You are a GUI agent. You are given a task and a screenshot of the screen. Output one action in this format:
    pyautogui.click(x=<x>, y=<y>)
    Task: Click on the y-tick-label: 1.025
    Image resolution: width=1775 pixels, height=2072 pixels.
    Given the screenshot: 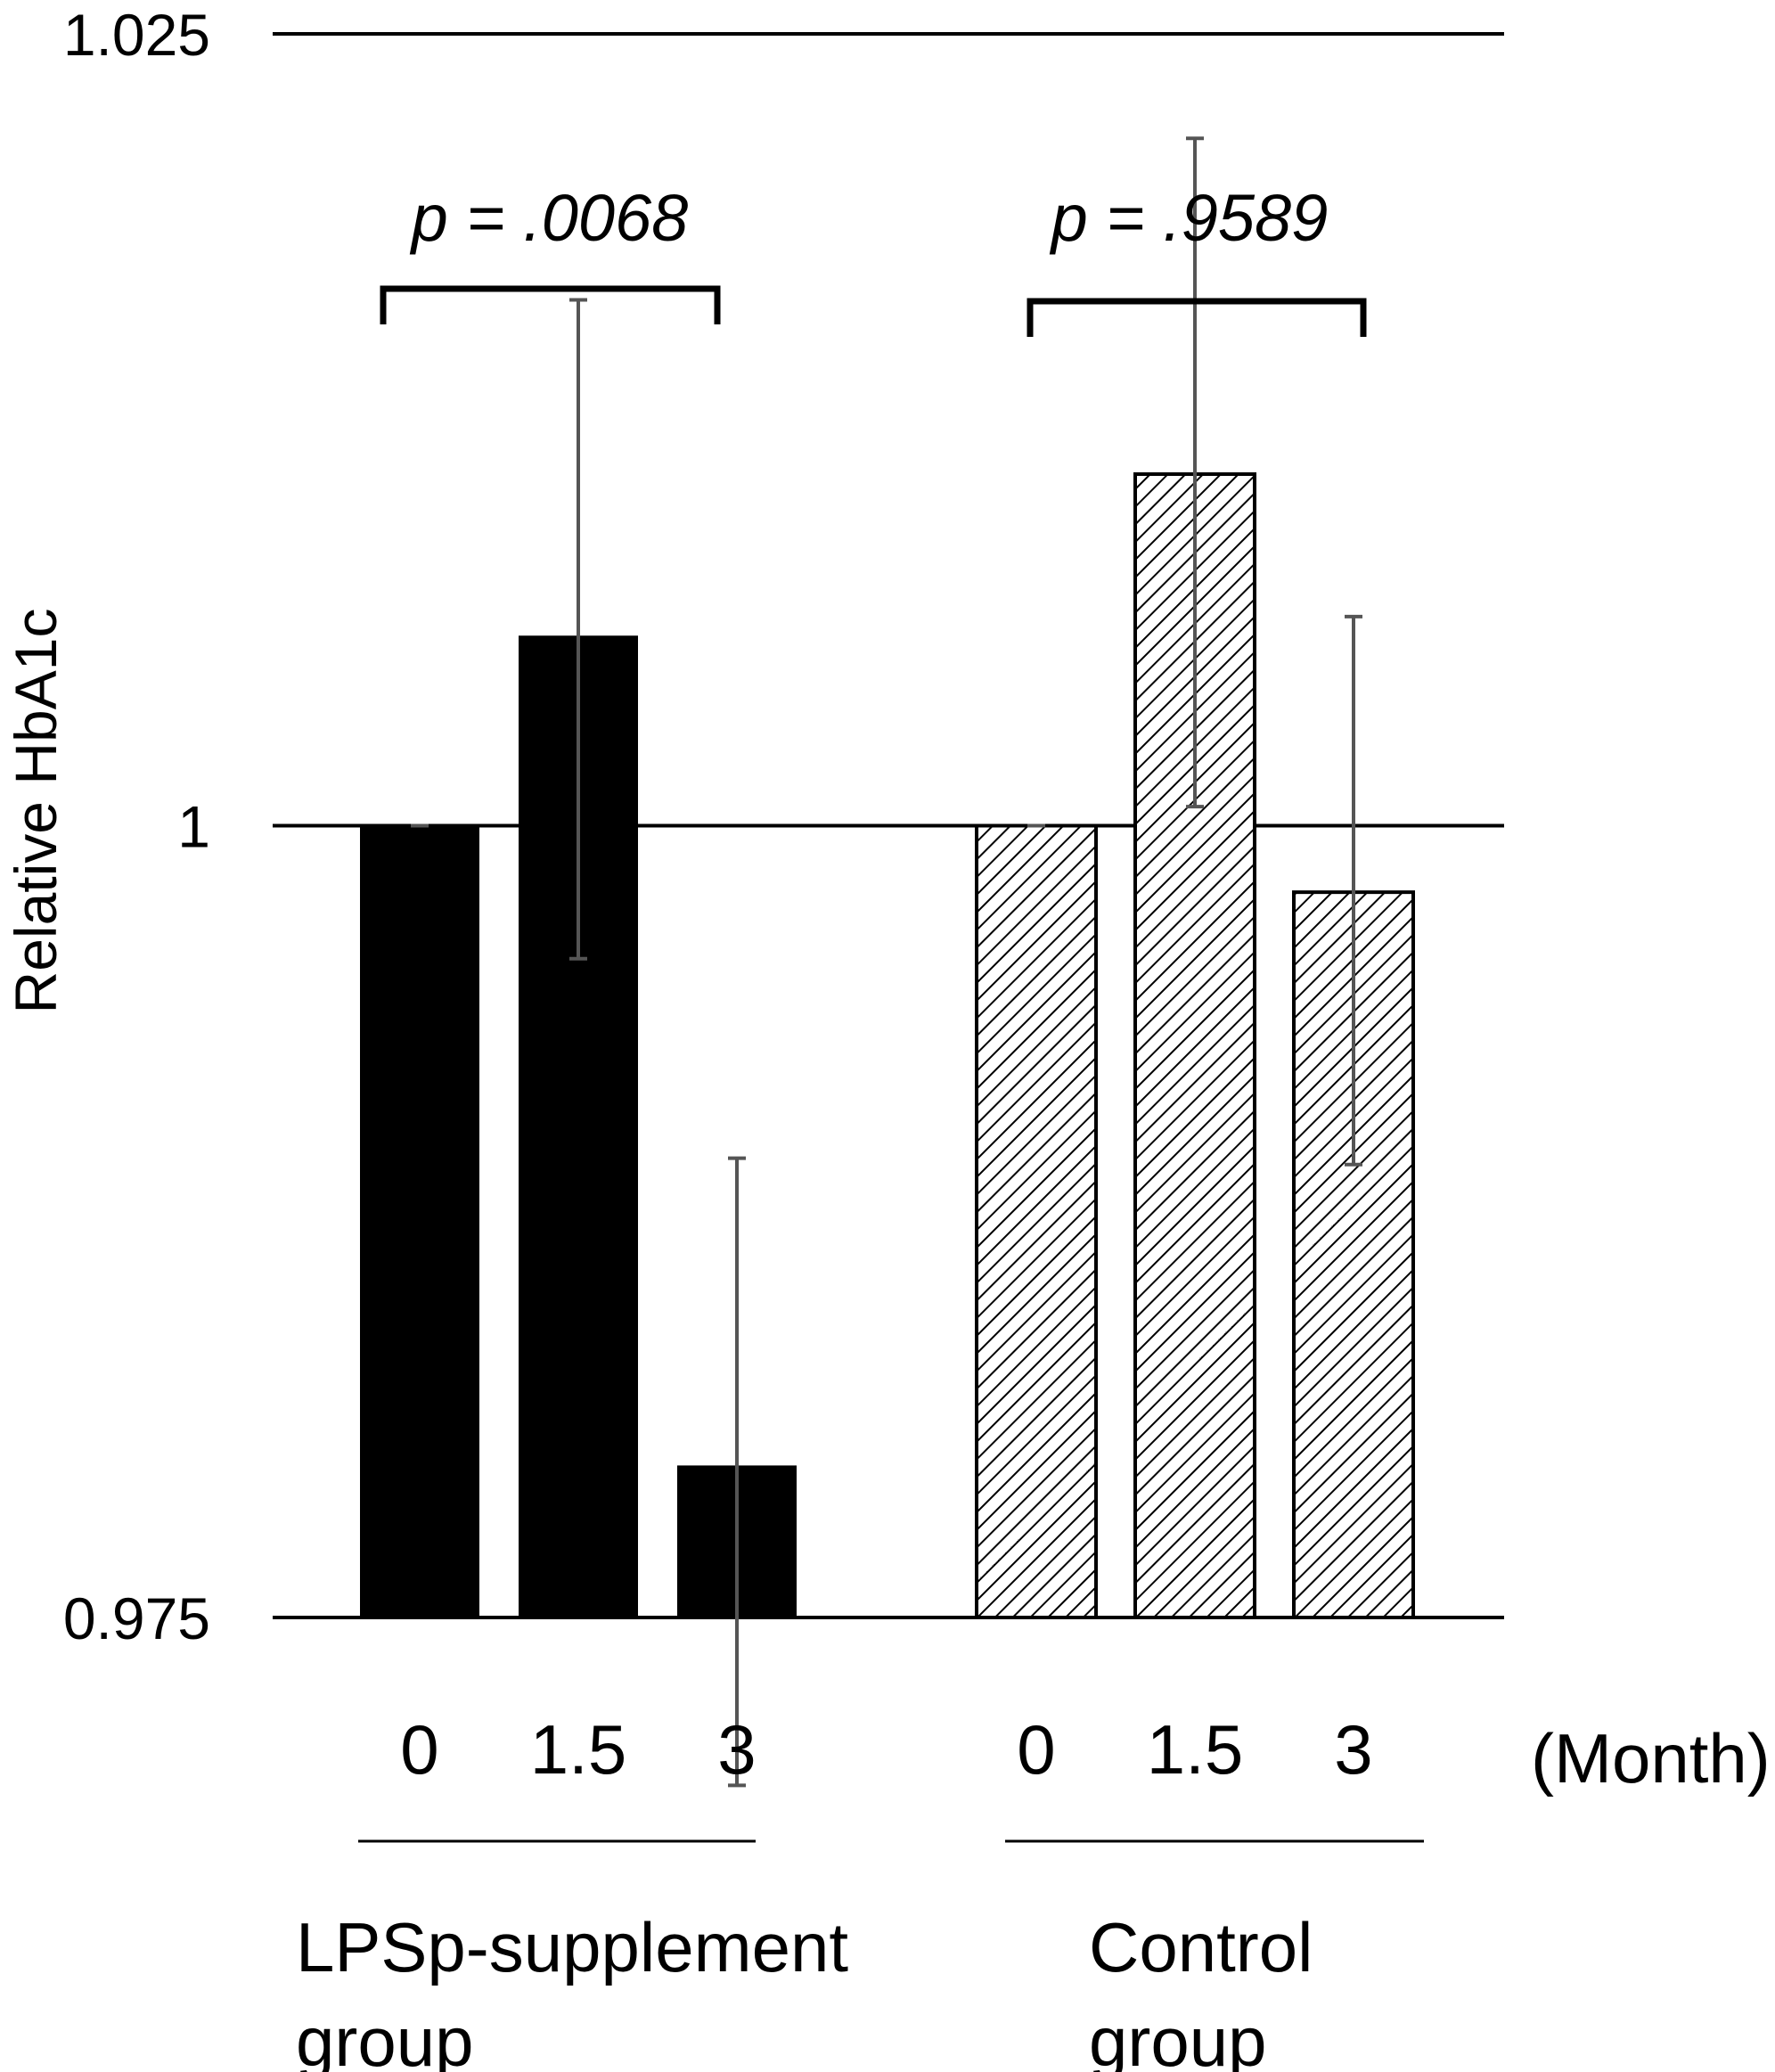 What is the action you would take?
    pyautogui.click(x=136, y=35)
    